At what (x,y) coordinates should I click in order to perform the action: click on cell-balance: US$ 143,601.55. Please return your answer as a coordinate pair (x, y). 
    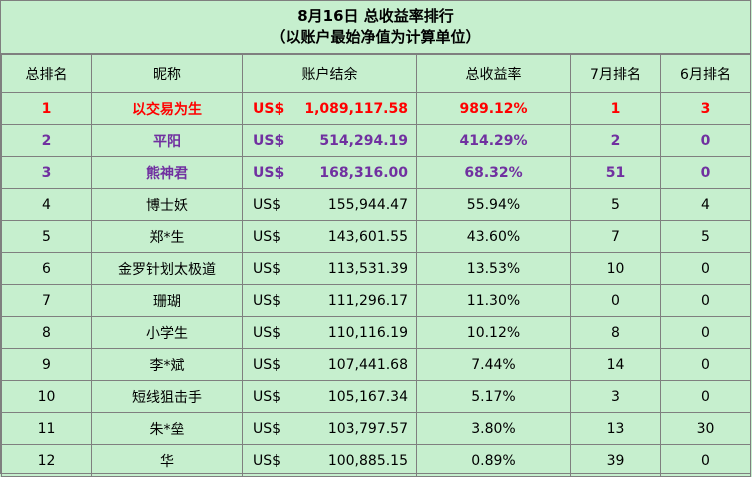
    Looking at the image, I should click on (329, 236).